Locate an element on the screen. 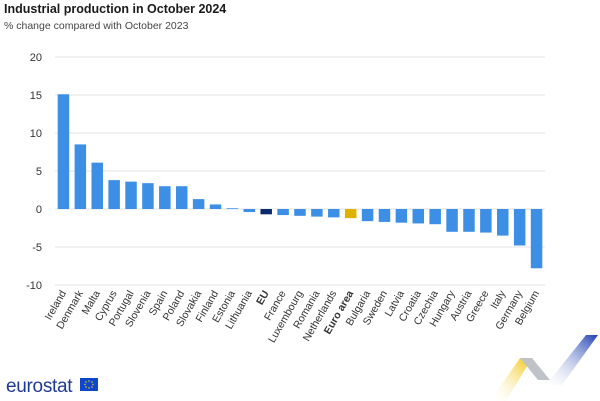  eu-flag-icon is located at coordinates (89, 384).